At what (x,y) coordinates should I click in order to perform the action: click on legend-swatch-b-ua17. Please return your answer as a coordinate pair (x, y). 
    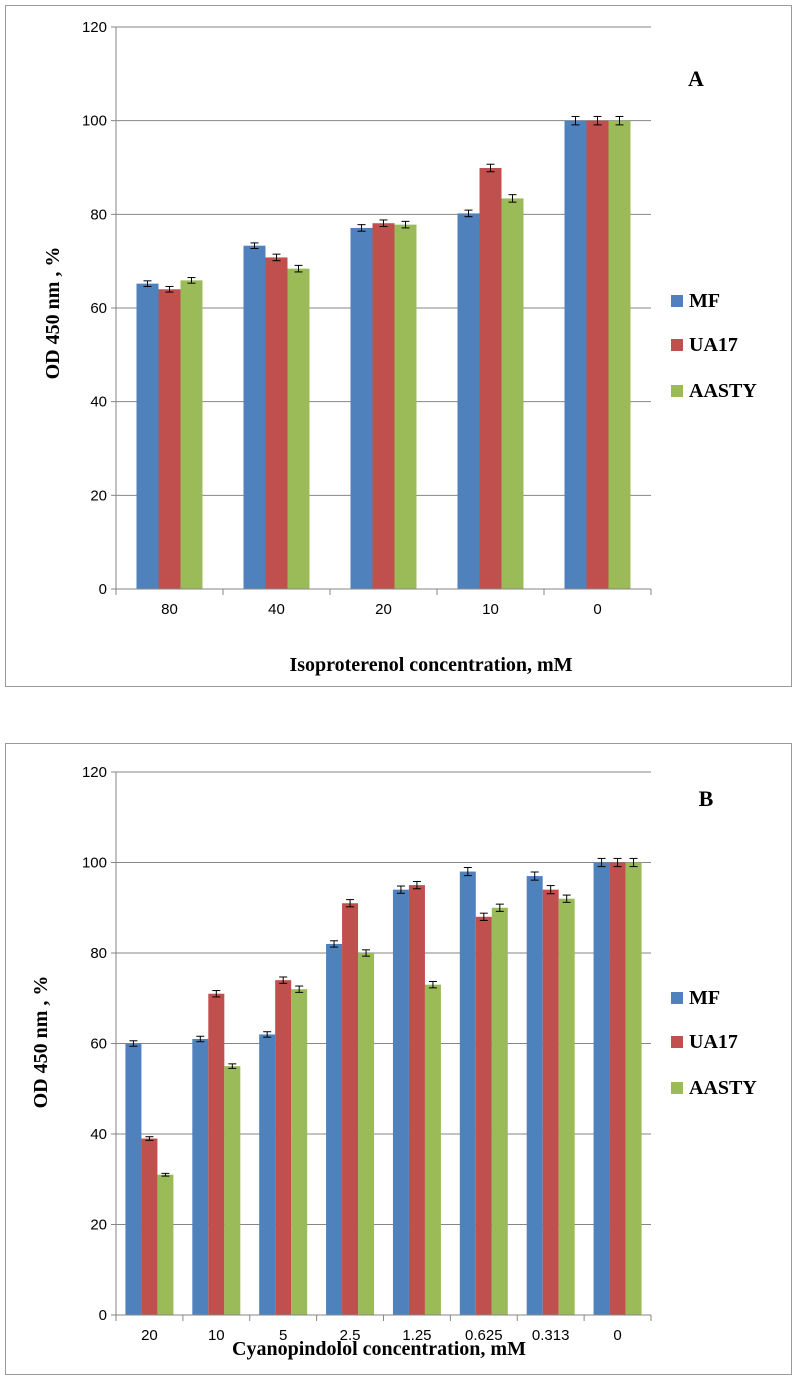
    Looking at the image, I should click on (677, 1042).